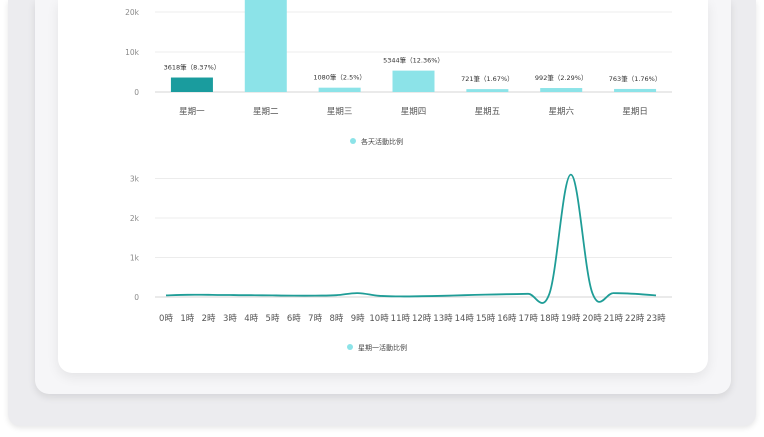  What do you see at coordinates (336, 319) in the screenshot?
I see `line-x-tick-label: 8時` at bounding box center [336, 319].